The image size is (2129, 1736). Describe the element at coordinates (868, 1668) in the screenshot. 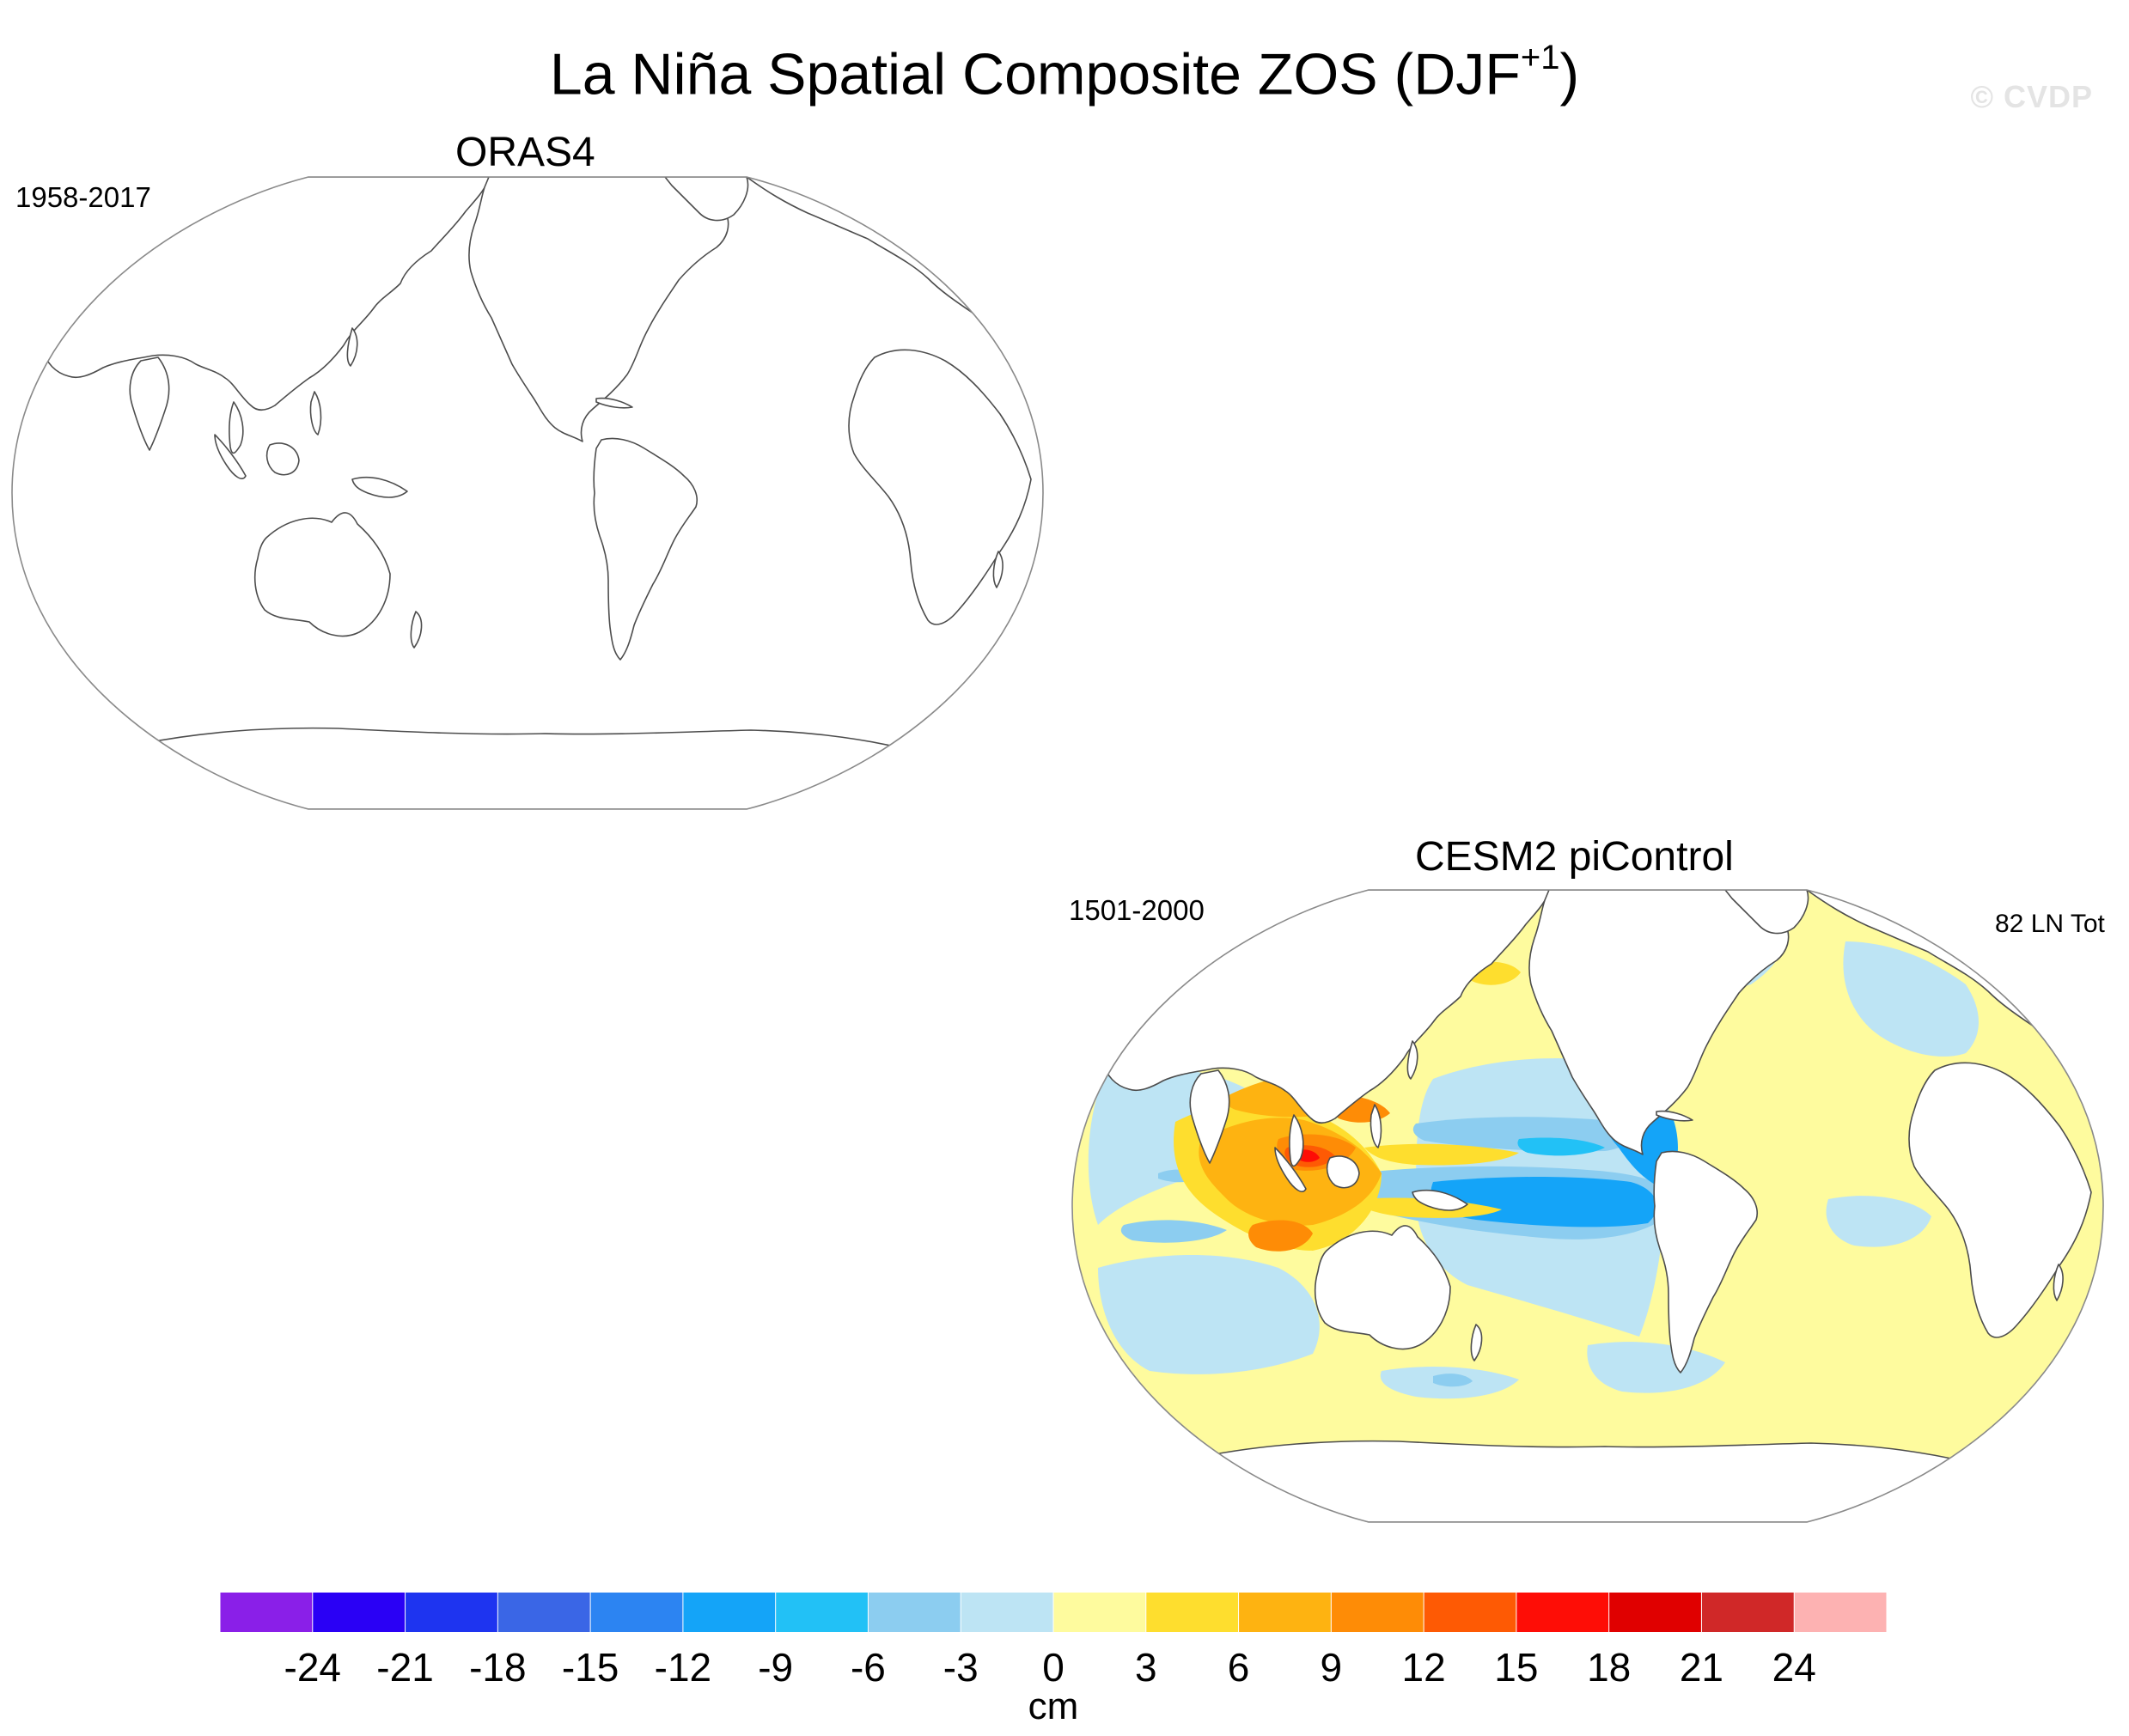

I see `colorbar-tick-label: -6` at that location.